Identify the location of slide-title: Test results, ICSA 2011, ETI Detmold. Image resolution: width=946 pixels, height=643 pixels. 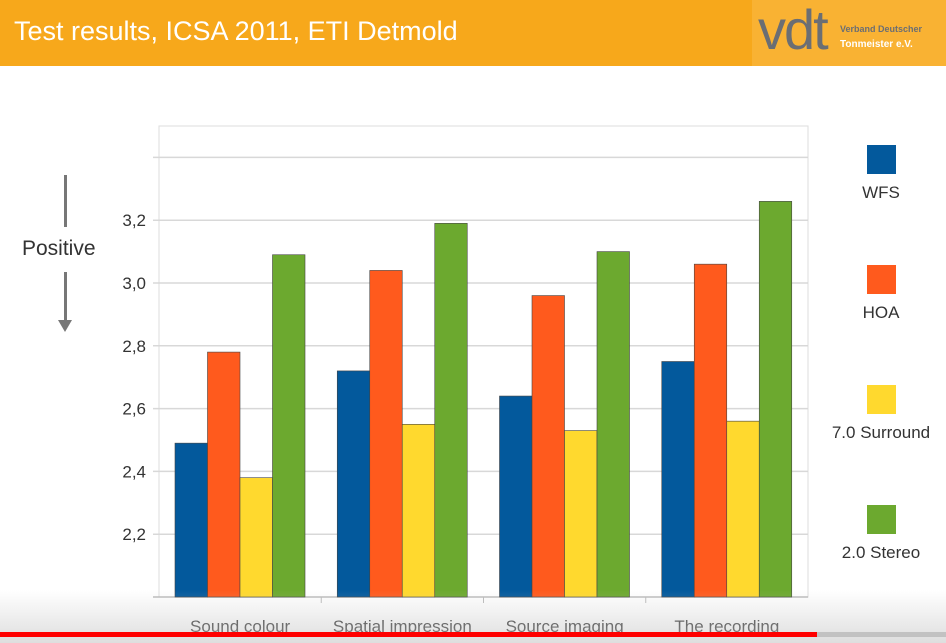
(236, 31).